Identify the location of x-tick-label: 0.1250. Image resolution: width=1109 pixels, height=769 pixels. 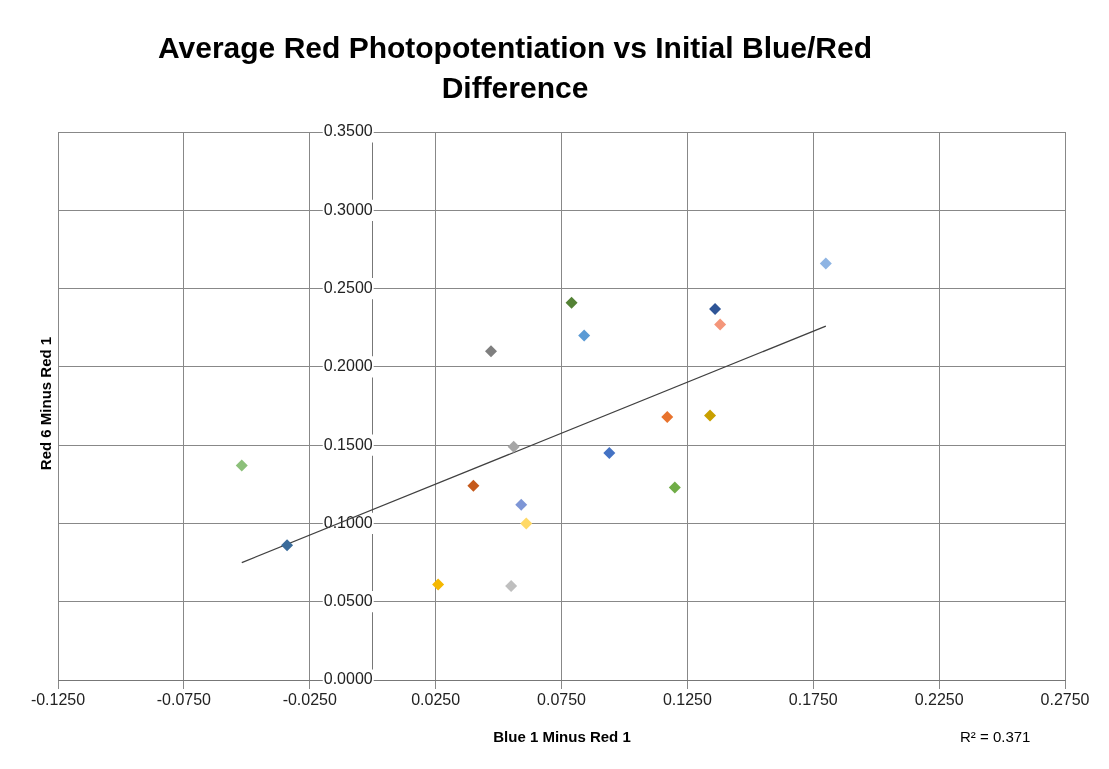
(687, 700).